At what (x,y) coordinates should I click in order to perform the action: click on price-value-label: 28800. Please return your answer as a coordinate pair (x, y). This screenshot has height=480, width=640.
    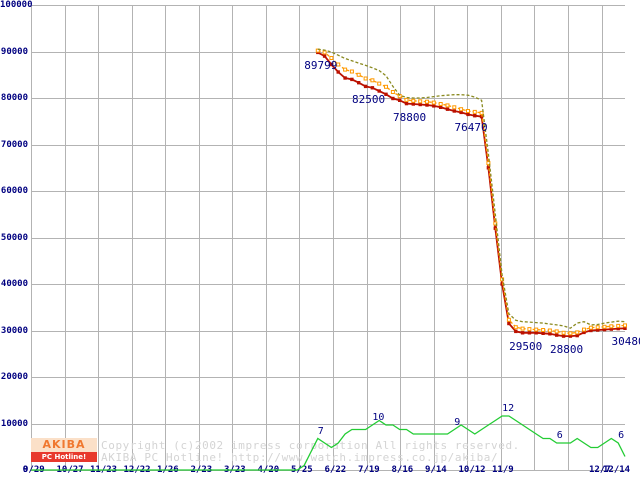
    Looking at the image, I should click on (567, 350).